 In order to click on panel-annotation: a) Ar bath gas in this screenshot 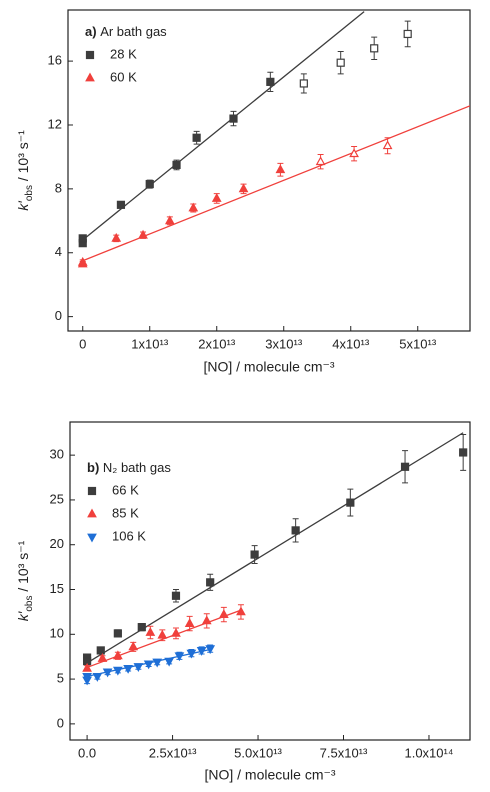, I will do `click(126, 31)`.